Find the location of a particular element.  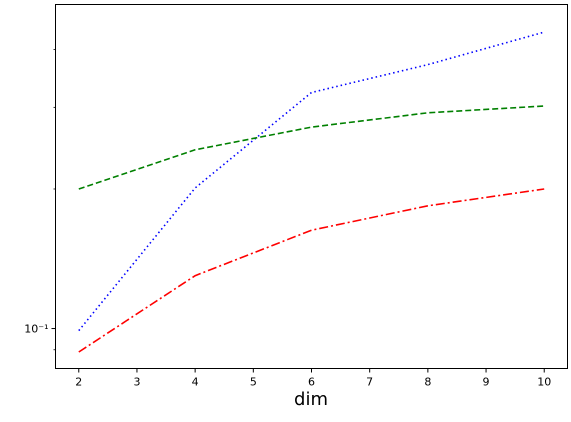

x-ticks: 2 3 4 5 6 7 8 9 10 is located at coordinates (313, 378).